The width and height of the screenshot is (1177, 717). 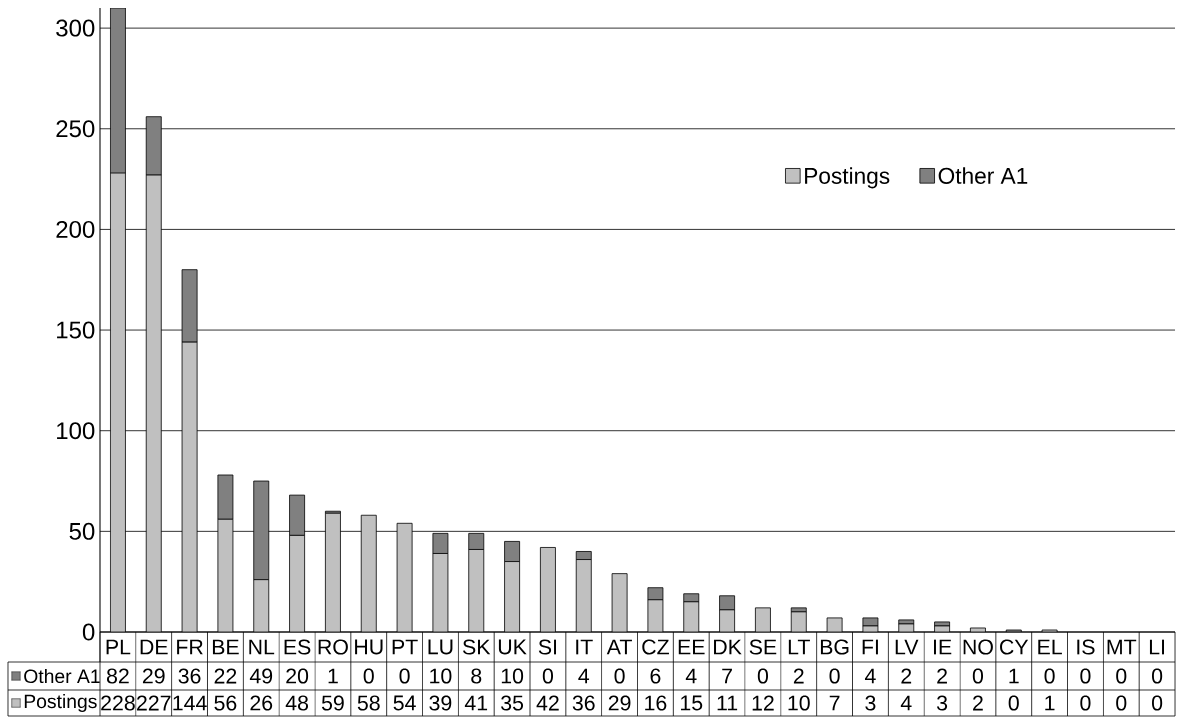 What do you see at coordinates (368, 703) in the screenshot?
I see `data-label: 58` at bounding box center [368, 703].